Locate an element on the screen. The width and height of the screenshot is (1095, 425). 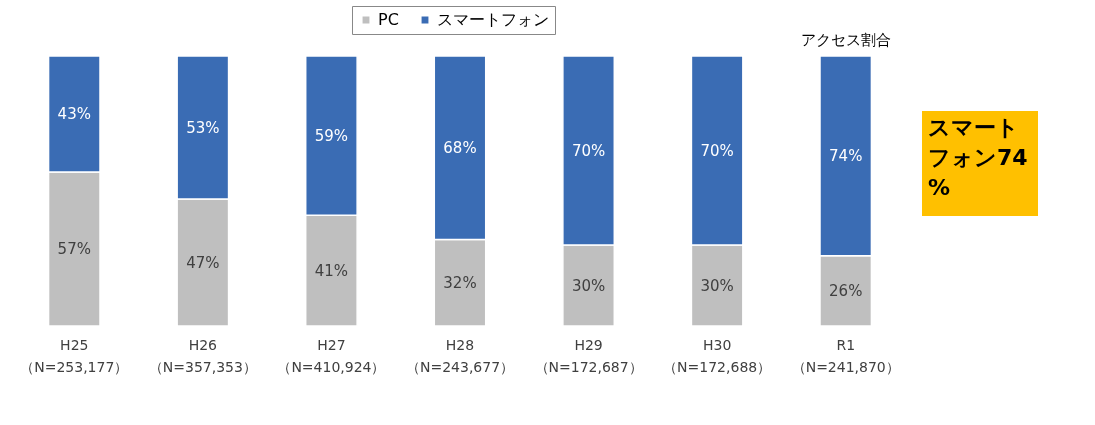
data-label: 47% is located at coordinates (203, 262).